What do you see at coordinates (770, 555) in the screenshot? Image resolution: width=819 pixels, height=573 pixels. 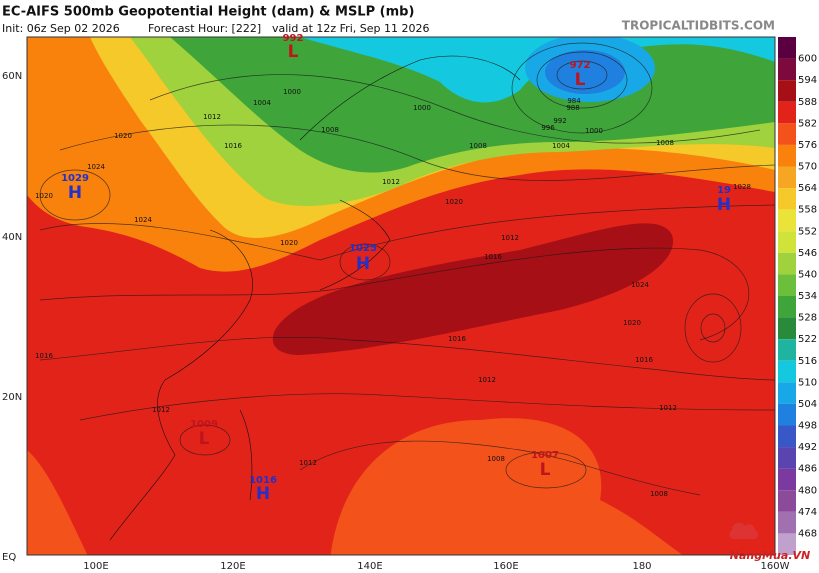 I see `watermark-text: NangMua.VN` at bounding box center [770, 555].